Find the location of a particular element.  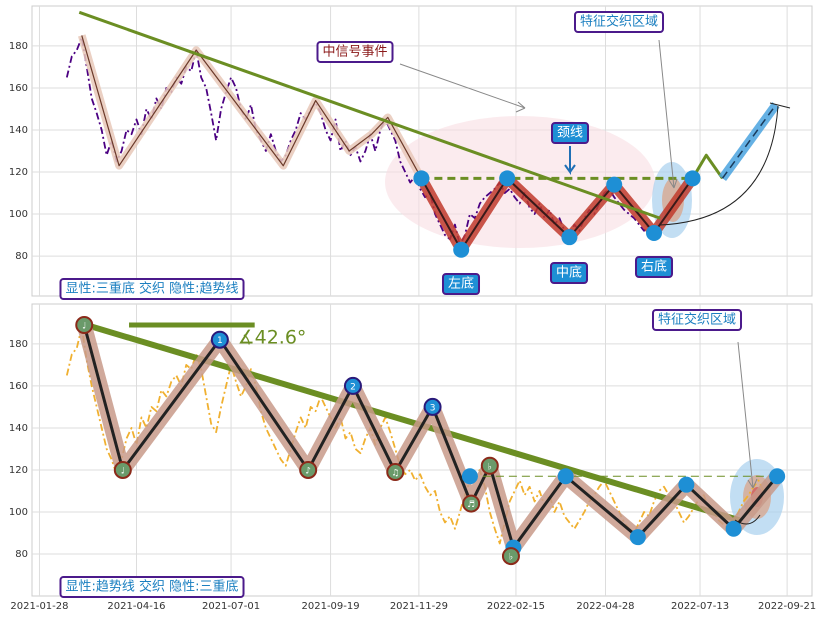

annotation-text: ∡42.6° is located at coordinates (272, 338).